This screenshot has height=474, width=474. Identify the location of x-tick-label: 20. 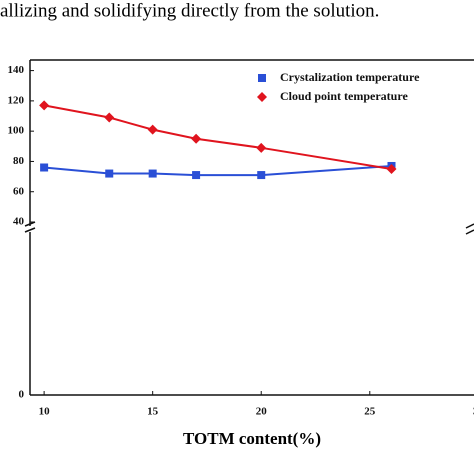
(262, 412).